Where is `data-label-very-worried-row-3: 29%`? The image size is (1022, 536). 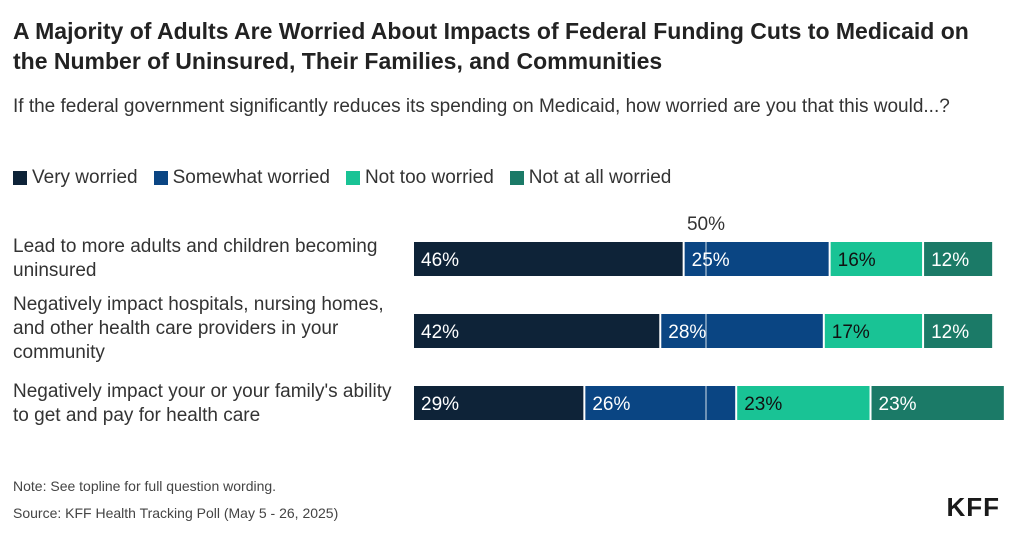
data-label-very-worried-row-3: 29% is located at coordinates (440, 404).